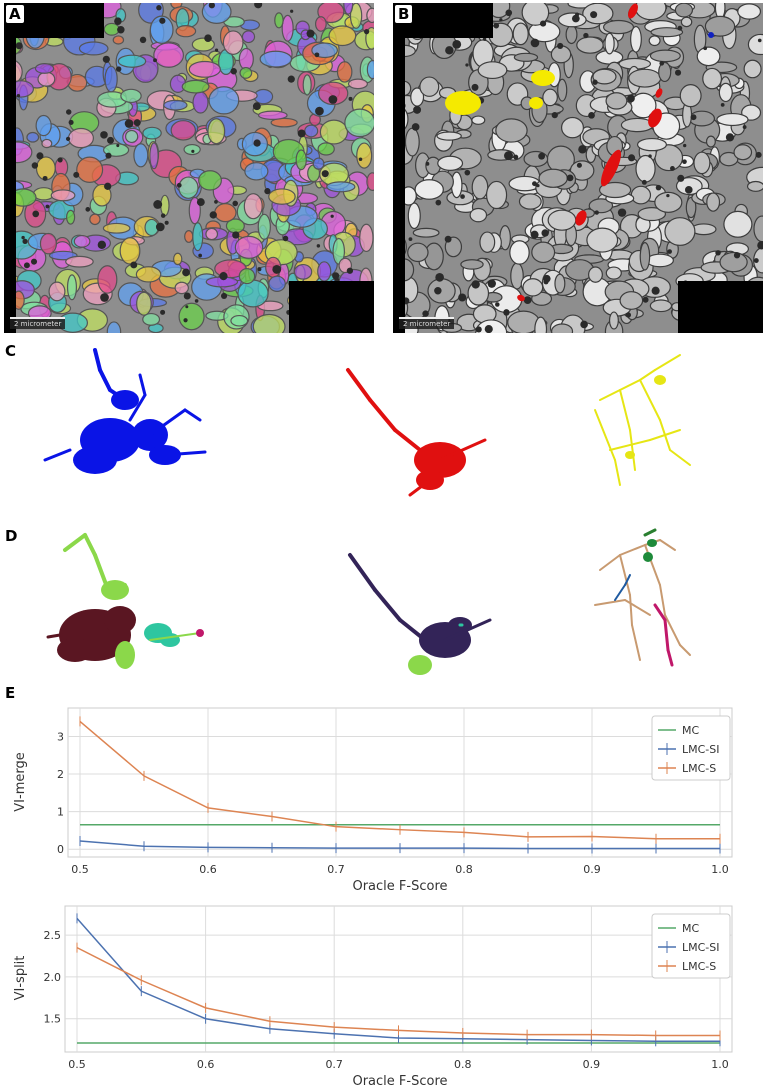 The image size is (765, 1092). Describe the element at coordinates (367, 422) in the screenshot. I see `panel-c-neuron-renderings` at that location.